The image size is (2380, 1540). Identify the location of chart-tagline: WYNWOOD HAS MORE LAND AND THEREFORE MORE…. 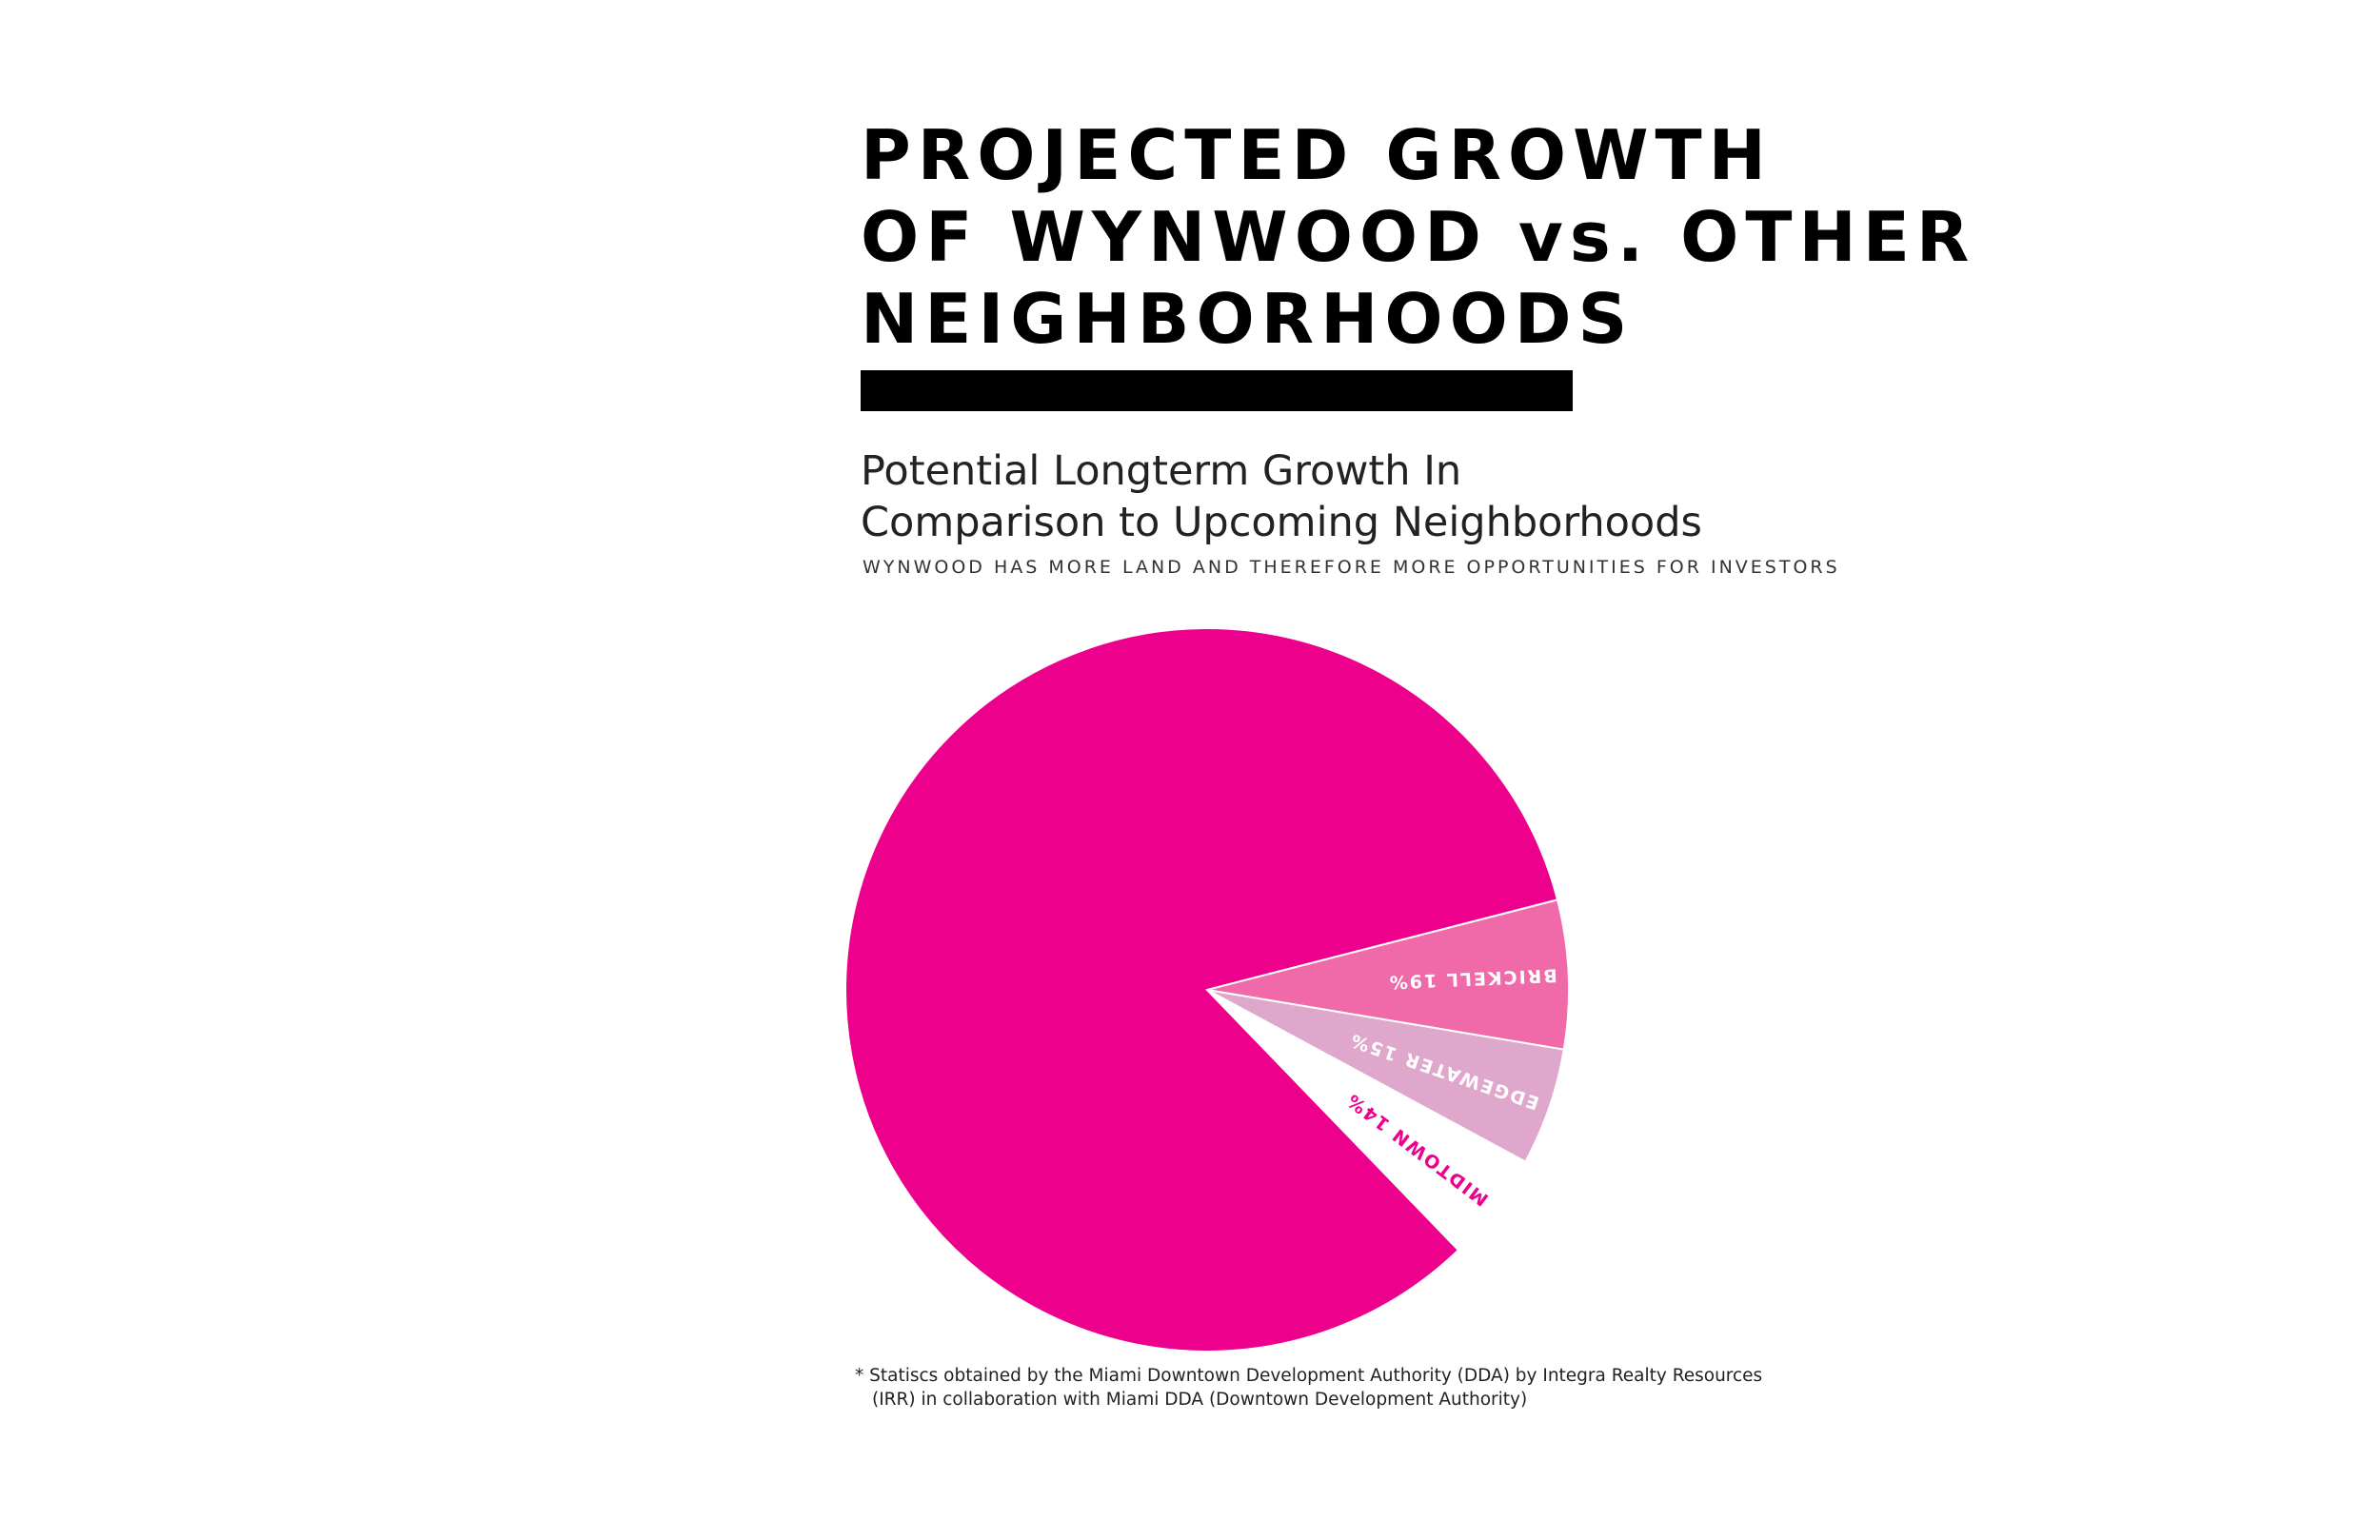
(1351, 567).